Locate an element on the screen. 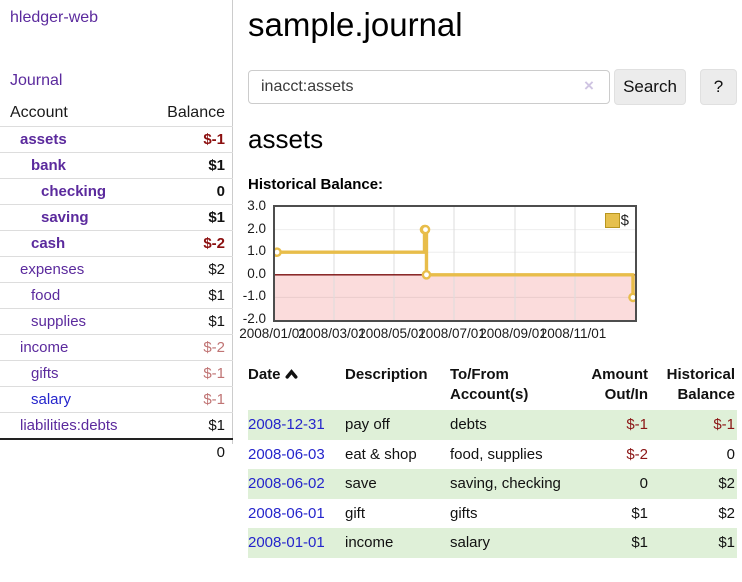 The image size is (742, 582). transaction-date-link: 2008-06-01 is located at coordinates (286, 513).